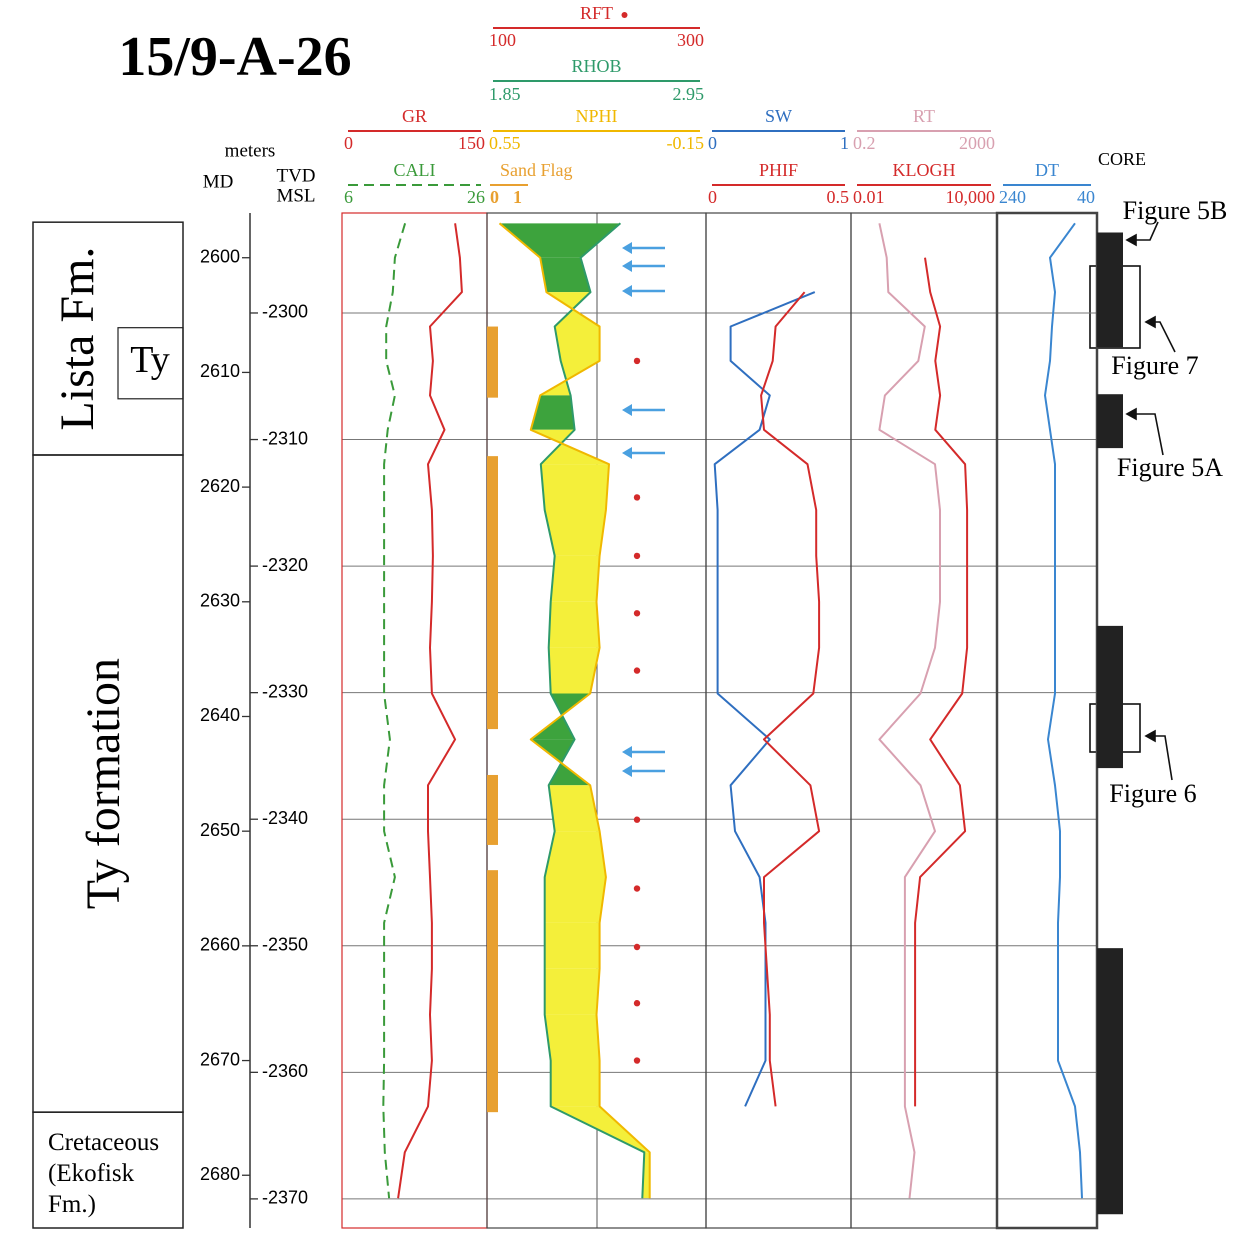 This screenshot has height=1242, width=1247. I want to click on scale-label: 0.55, so click(505, 143).